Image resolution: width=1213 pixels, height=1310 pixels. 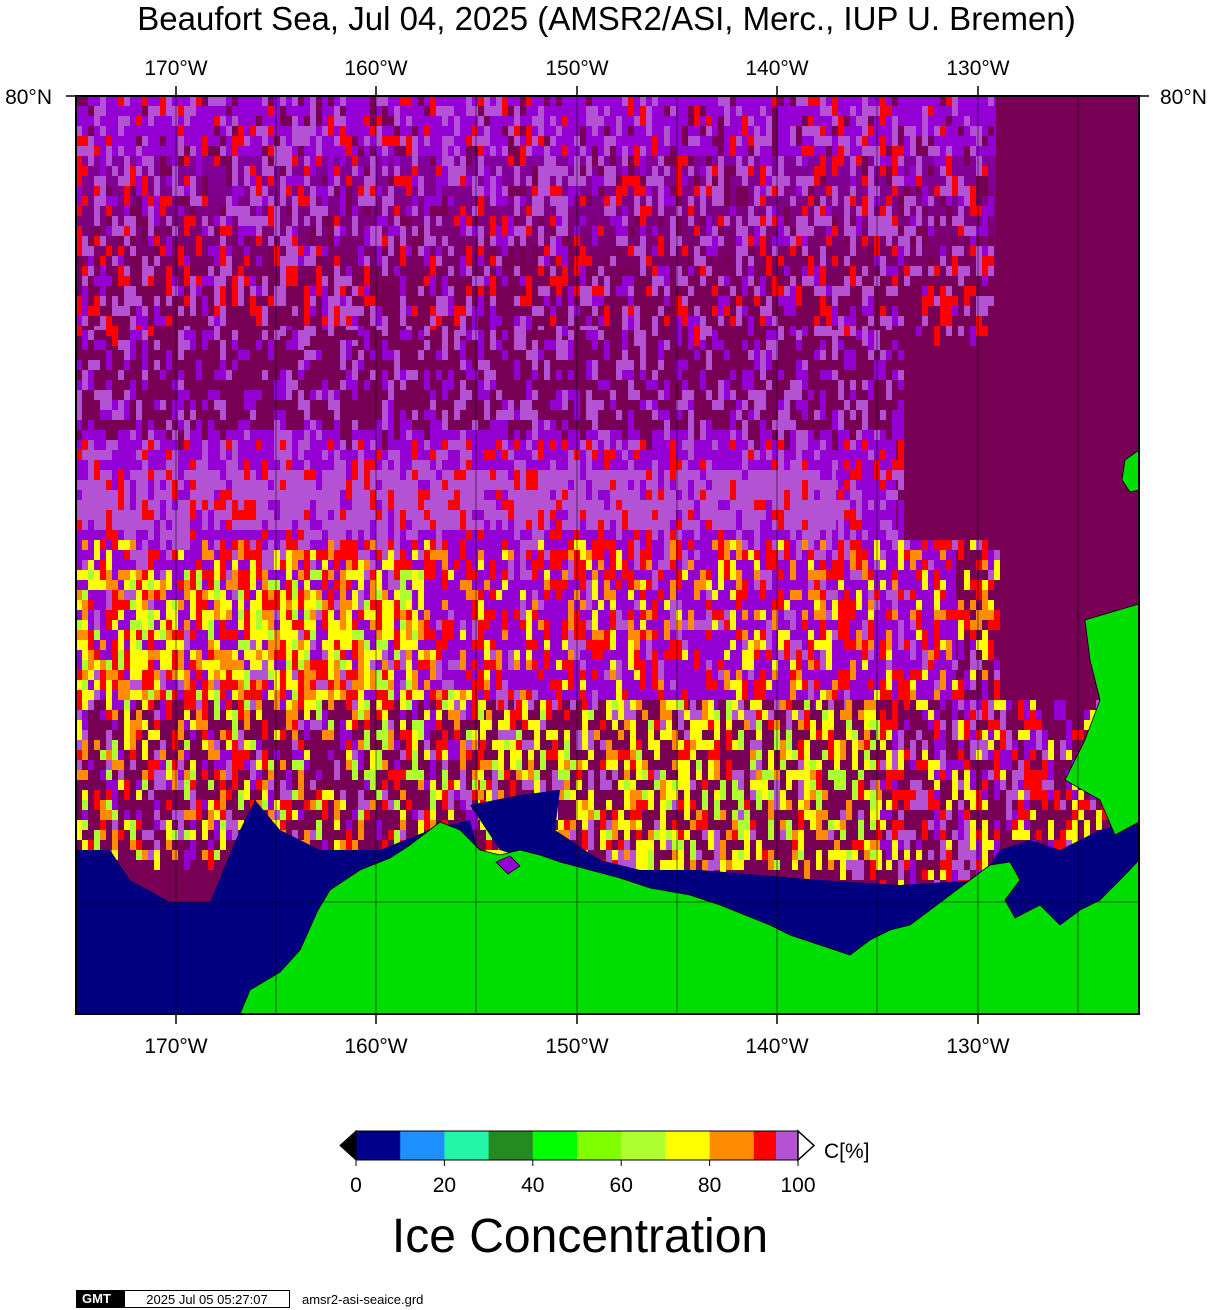 What do you see at coordinates (580, 1236) in the screenshot?
I see `quantity-label: Ice Concentration` at bounding box center [580, 1236].